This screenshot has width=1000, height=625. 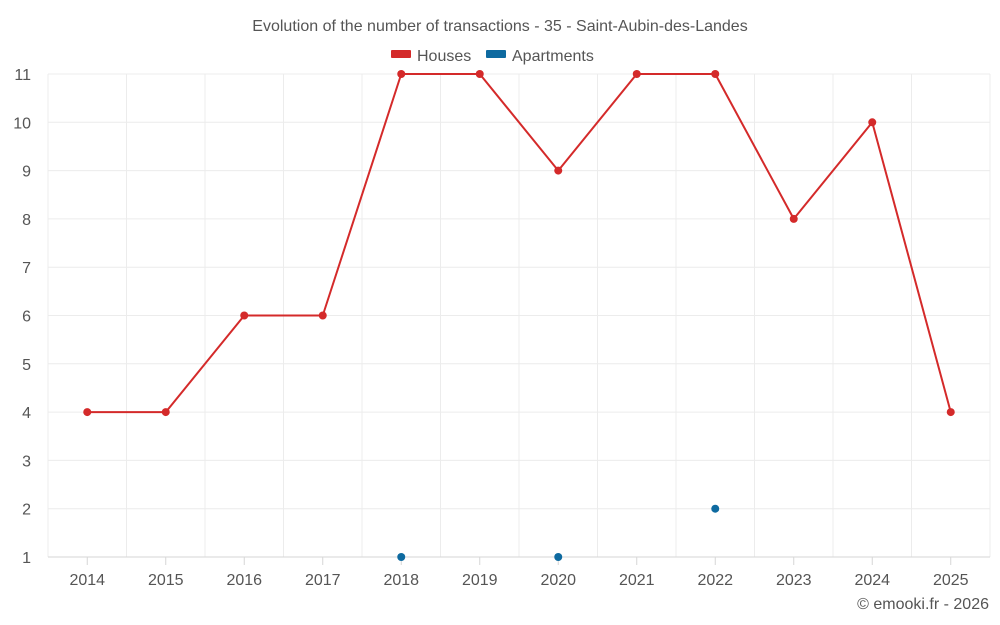 What do you see at coordinates (244, 580) in the screenshot?
I see `x-tick-label: 2016` at bounding box center [244, 580].